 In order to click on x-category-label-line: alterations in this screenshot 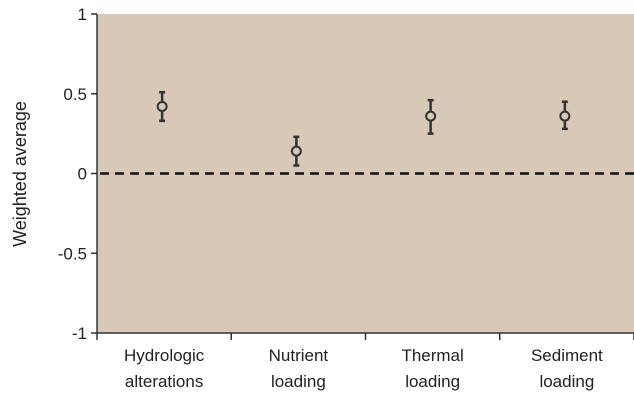, I will do `click(164, 381)`.